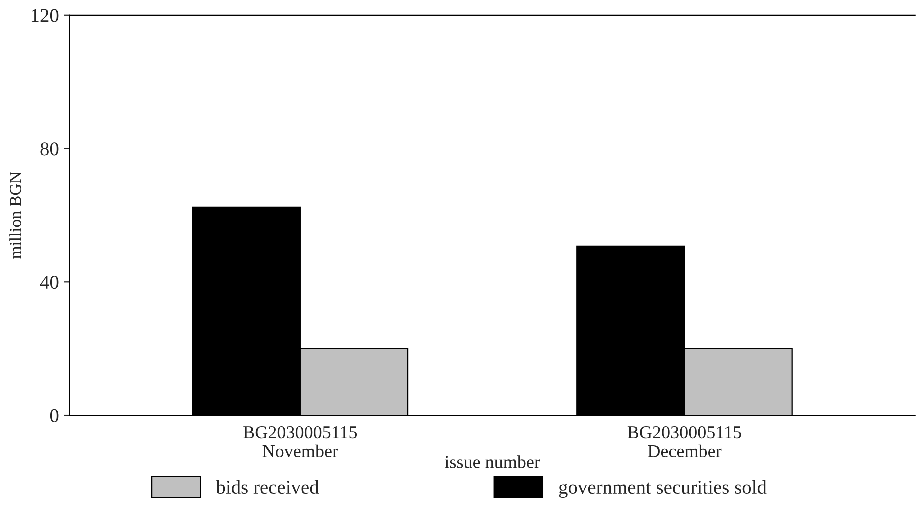 This screenshot has width=919, height=513. Describe the element at coordinates (685, 442) in the screenshot. I see `x-tick-label: BG2030005115 December` at that location.